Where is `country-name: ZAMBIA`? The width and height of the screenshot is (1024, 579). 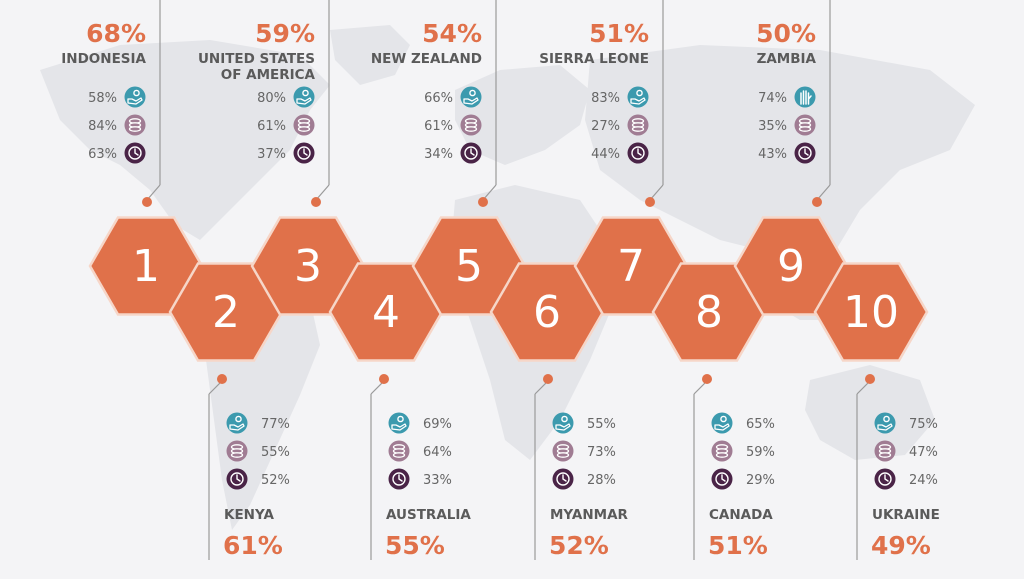 country-name: ZAMBIA is located at coordinates (787, 59).